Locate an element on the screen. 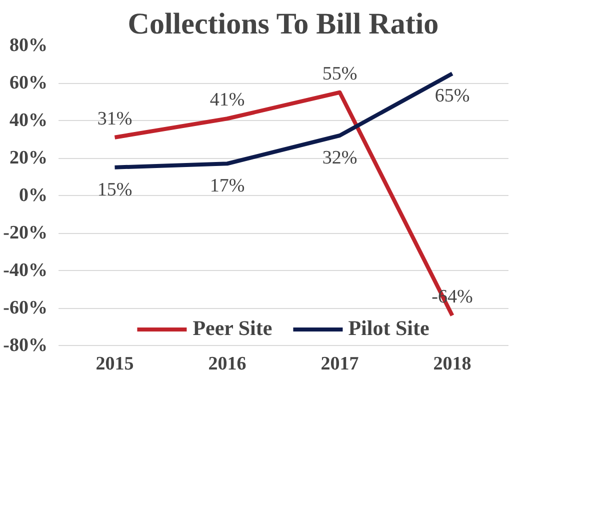 Image resolution: width=608 pixels, height=510 pixels. y-tick-label: 60% is located at coordinates (29, 83).